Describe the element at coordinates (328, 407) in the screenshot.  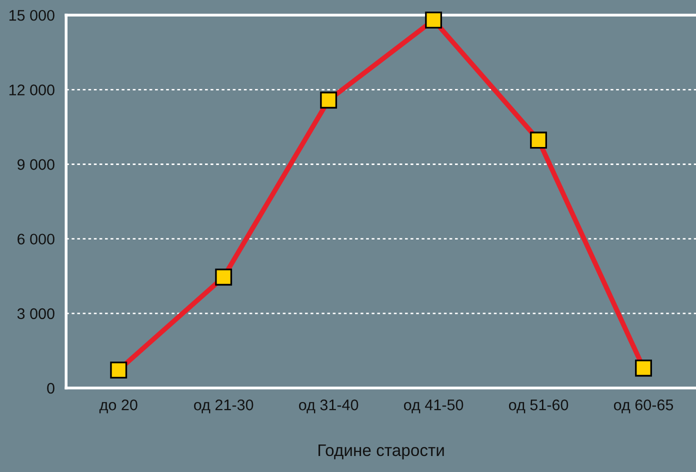
I see `x-tick-label: од 31-40` at that location.